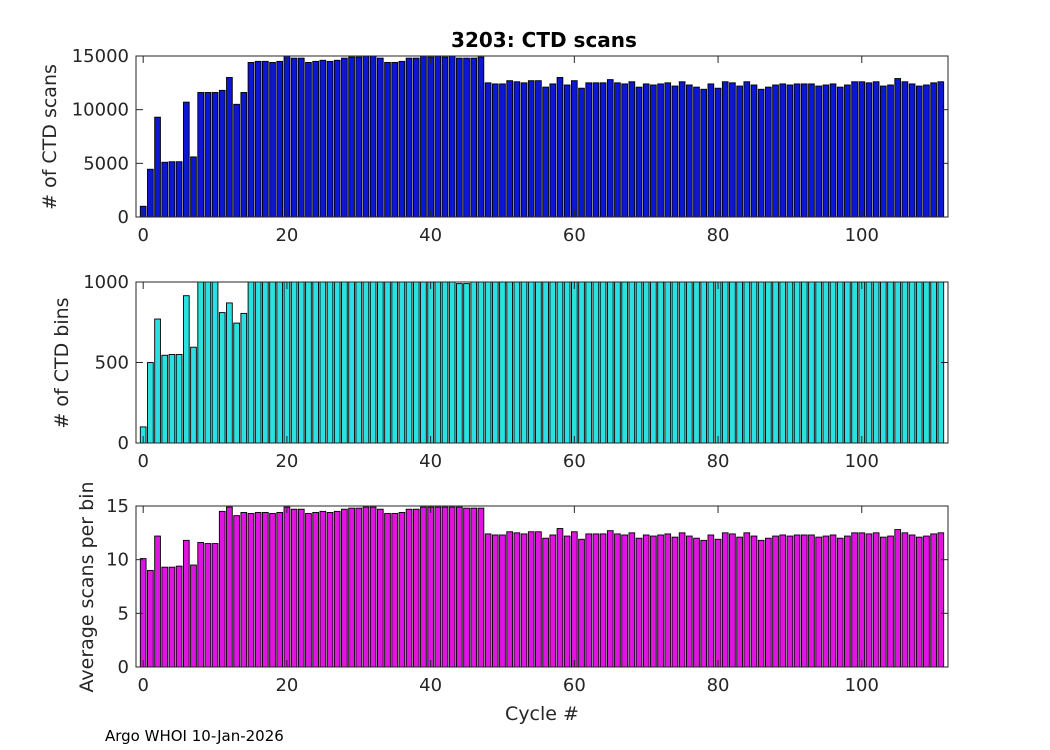 Image resolution: width=1050 pixels, height=750 pixels. I want to click on y-tick-label: 10, so click(117, 560).